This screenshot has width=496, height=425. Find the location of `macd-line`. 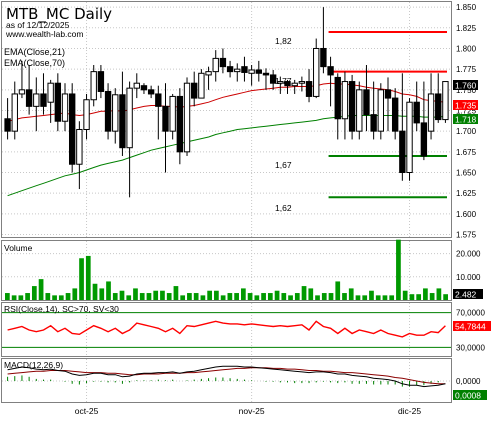

macd-line is located at coordinates (226, 376).